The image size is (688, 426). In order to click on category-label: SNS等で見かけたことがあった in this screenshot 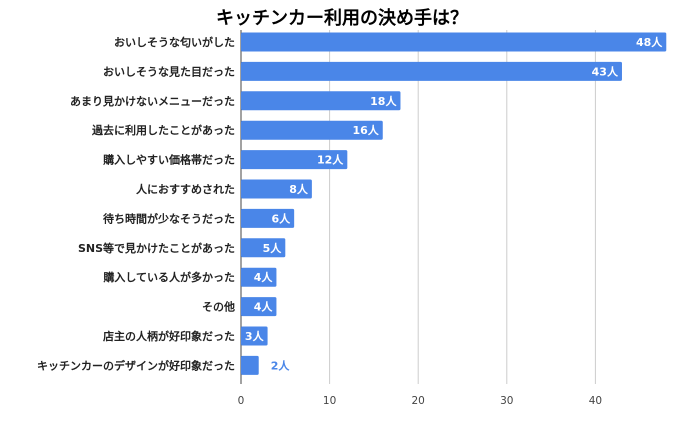, I will do `click(156, 248)`.